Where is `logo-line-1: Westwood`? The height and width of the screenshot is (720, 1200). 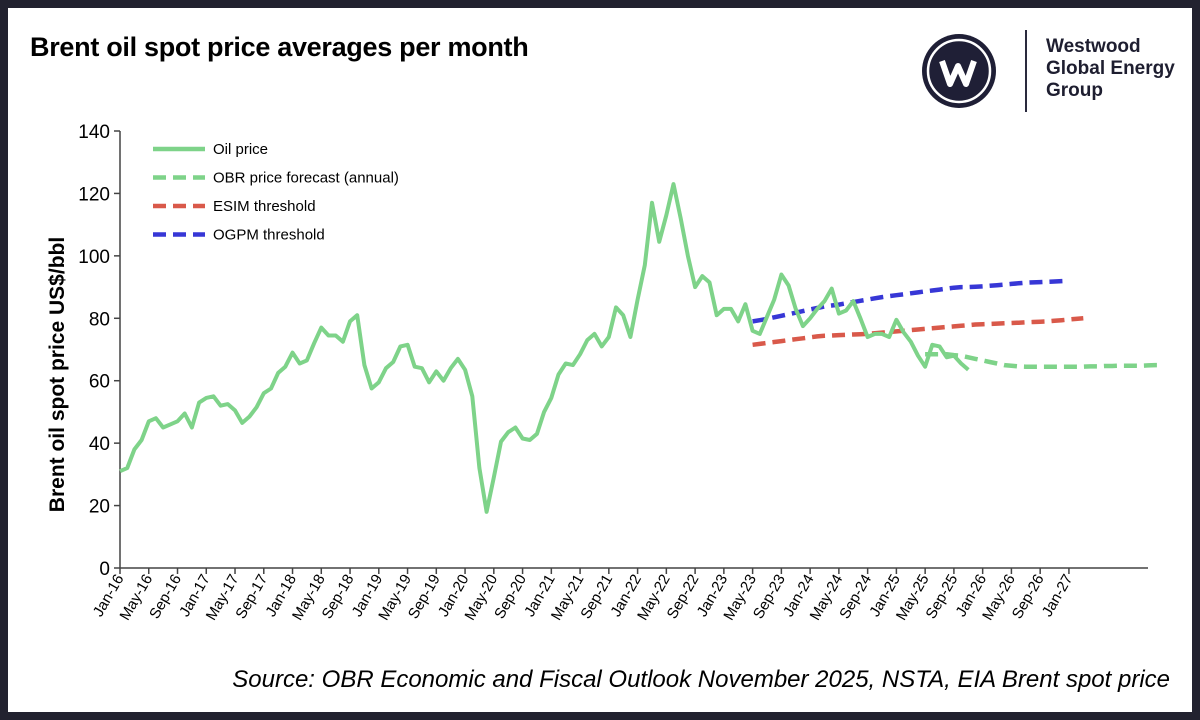
logo-line-1: Westwood is located at coordinates (1093, 46).